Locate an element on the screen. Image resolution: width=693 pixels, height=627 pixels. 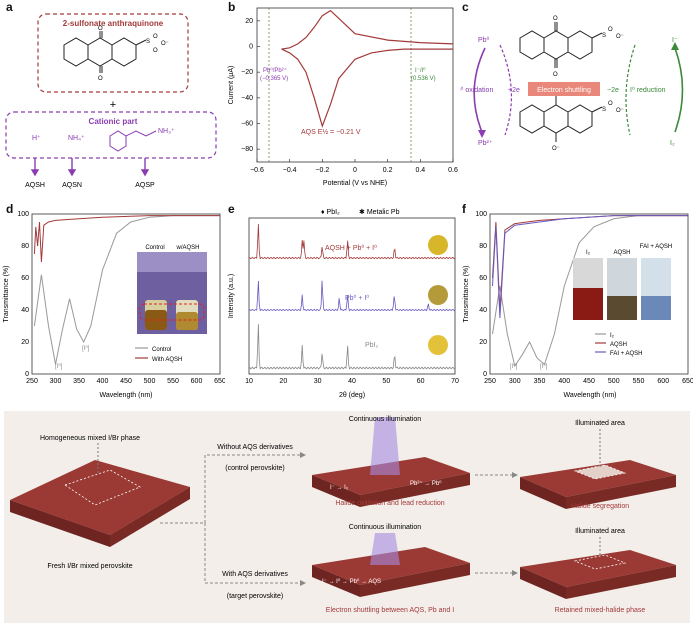
svg-text: S is located at coordinates (148, 42).